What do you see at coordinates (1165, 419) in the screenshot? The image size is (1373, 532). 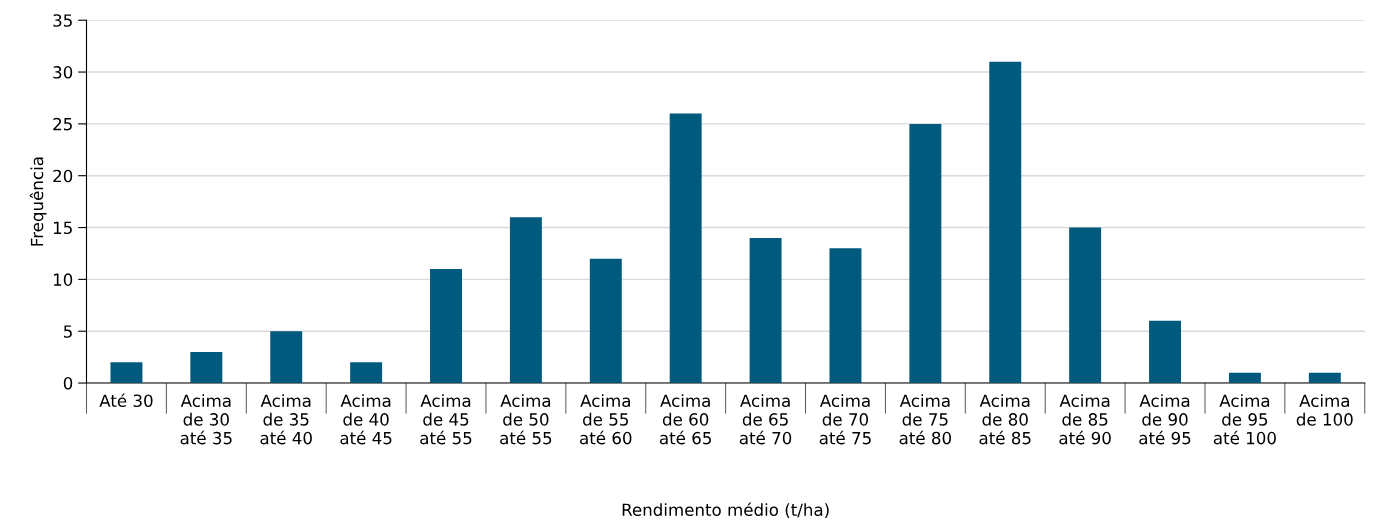 I see `x-tick-label: Acima de 90 até 95` at bounding box center [1165, 419].